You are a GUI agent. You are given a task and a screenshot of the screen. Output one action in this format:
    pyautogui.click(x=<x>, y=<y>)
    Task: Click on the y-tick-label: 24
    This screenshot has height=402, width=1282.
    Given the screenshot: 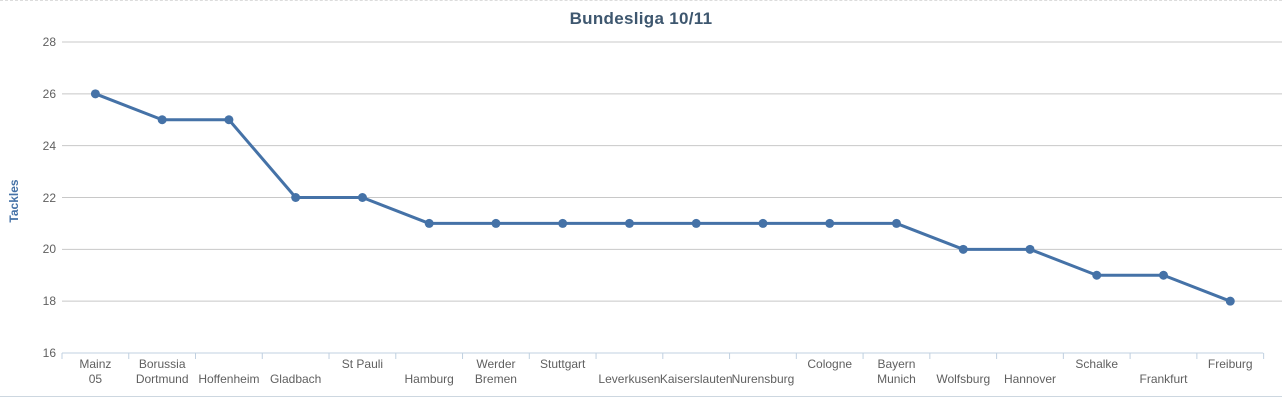 What is the action you would take?
    pyautogui.click(x=49, y=145)
    